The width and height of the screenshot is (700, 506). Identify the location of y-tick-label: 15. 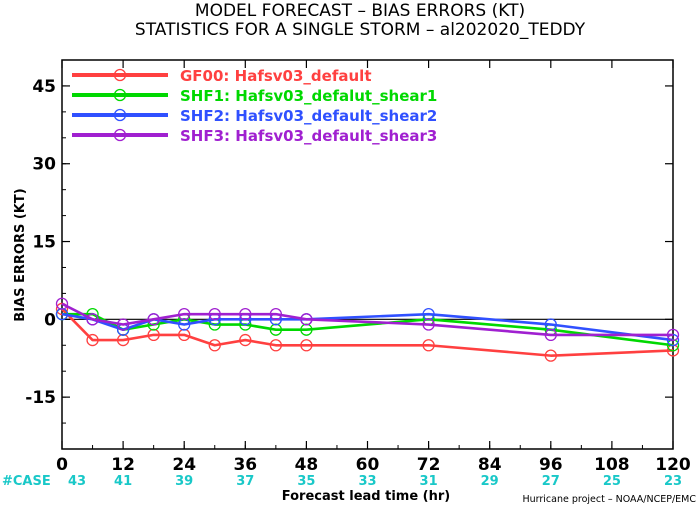
(44, 243).